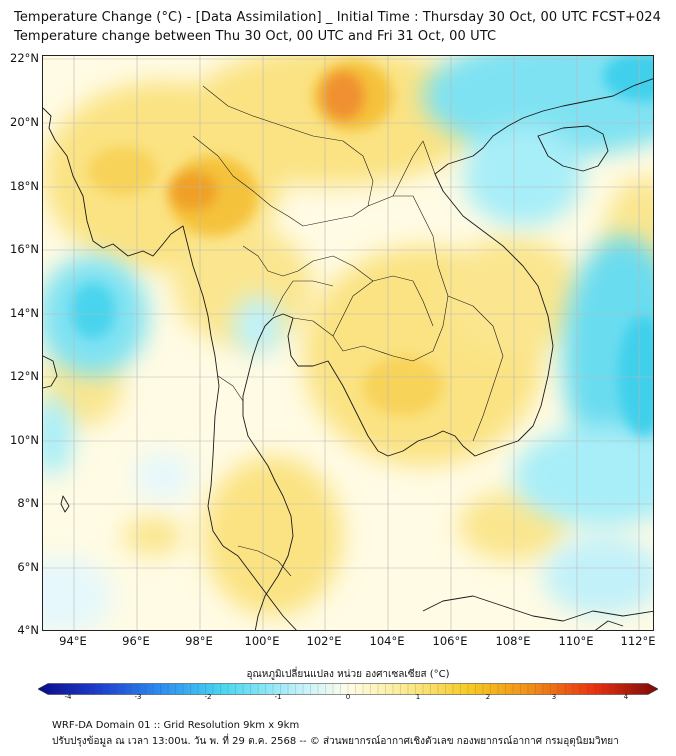 The height and width of the screenshot is (756, 676). What do you see at coordinates (554, 697) in the screenshot?
I see `colorbar-tick-3: 3` at bounding box center [554, 697].